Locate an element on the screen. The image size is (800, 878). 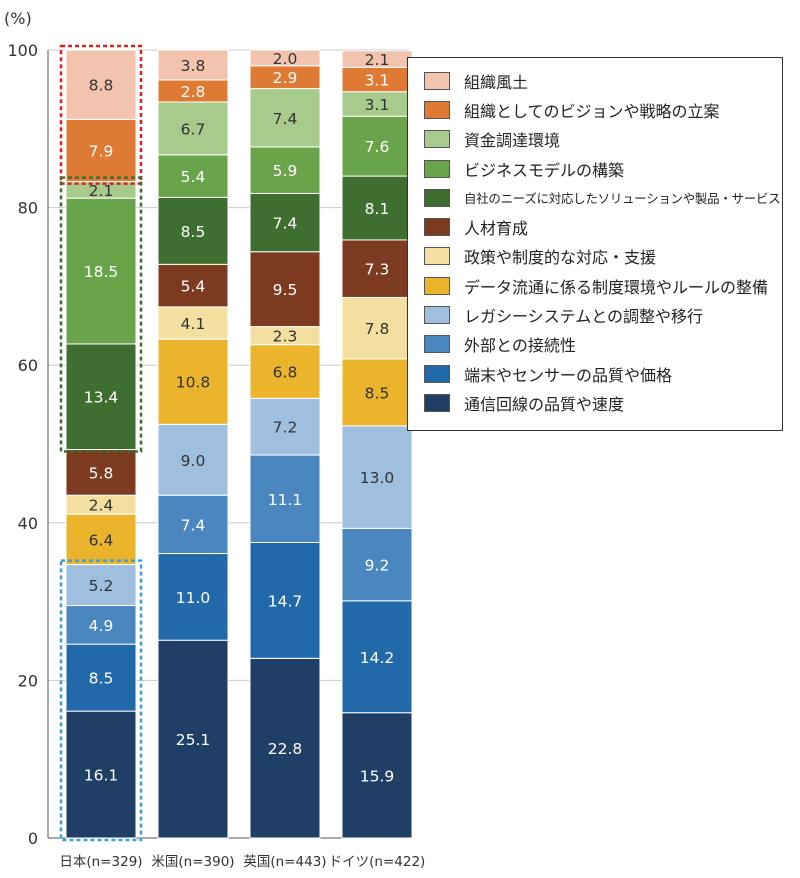
data-label: 5.2 is located at coordinates (101, 586).